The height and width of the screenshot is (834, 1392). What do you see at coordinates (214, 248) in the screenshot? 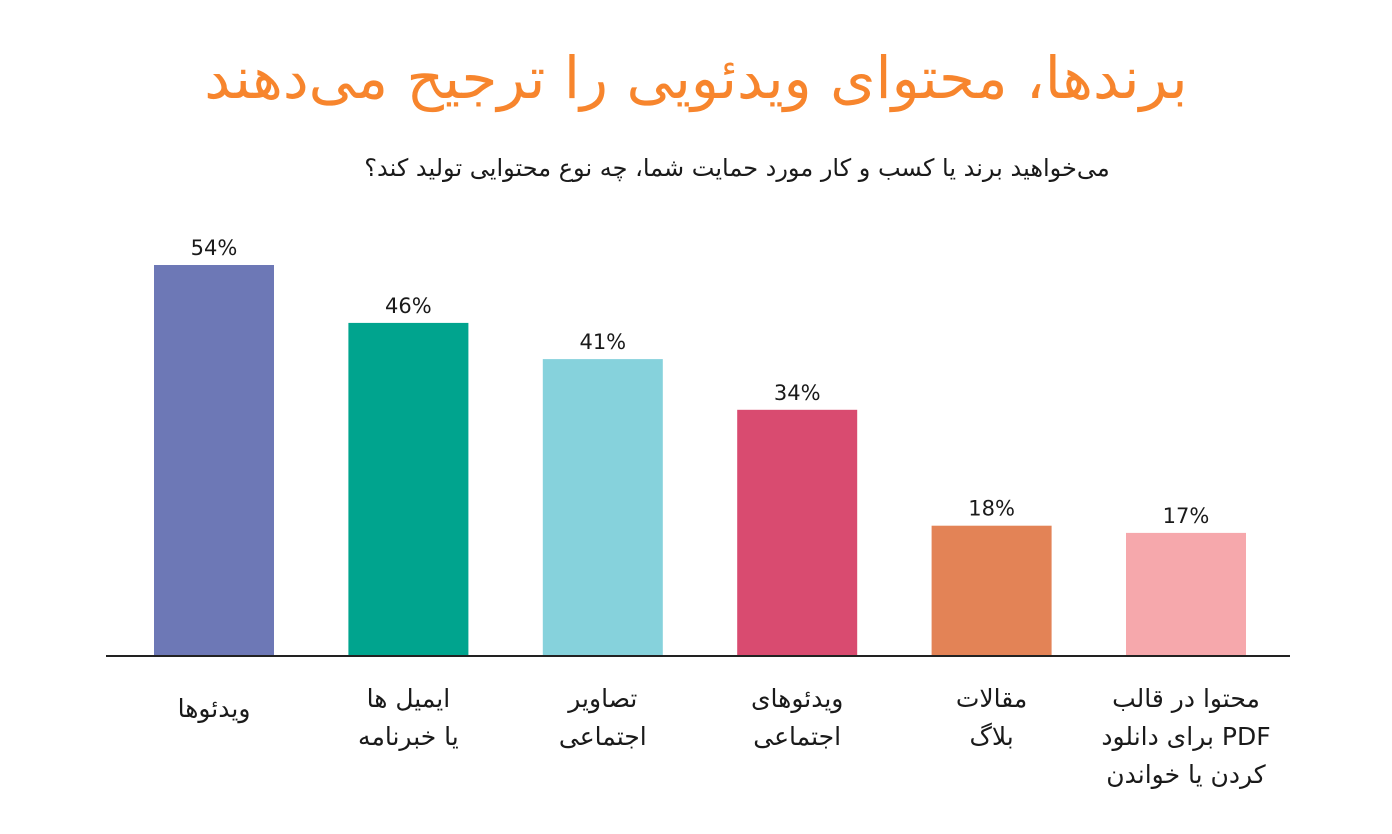
I see `bar-value-label-1: 54%` at bounding box center [214, 248].